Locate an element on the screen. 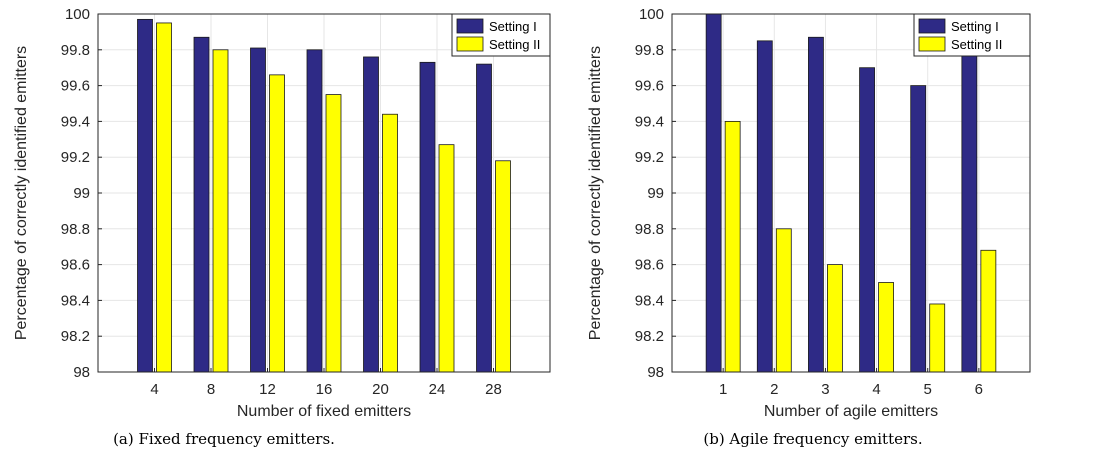 This screenshot has width=1108, height=455. figure-caption: (b) Agile frequency emitters. is located at coordinates (812, 439).